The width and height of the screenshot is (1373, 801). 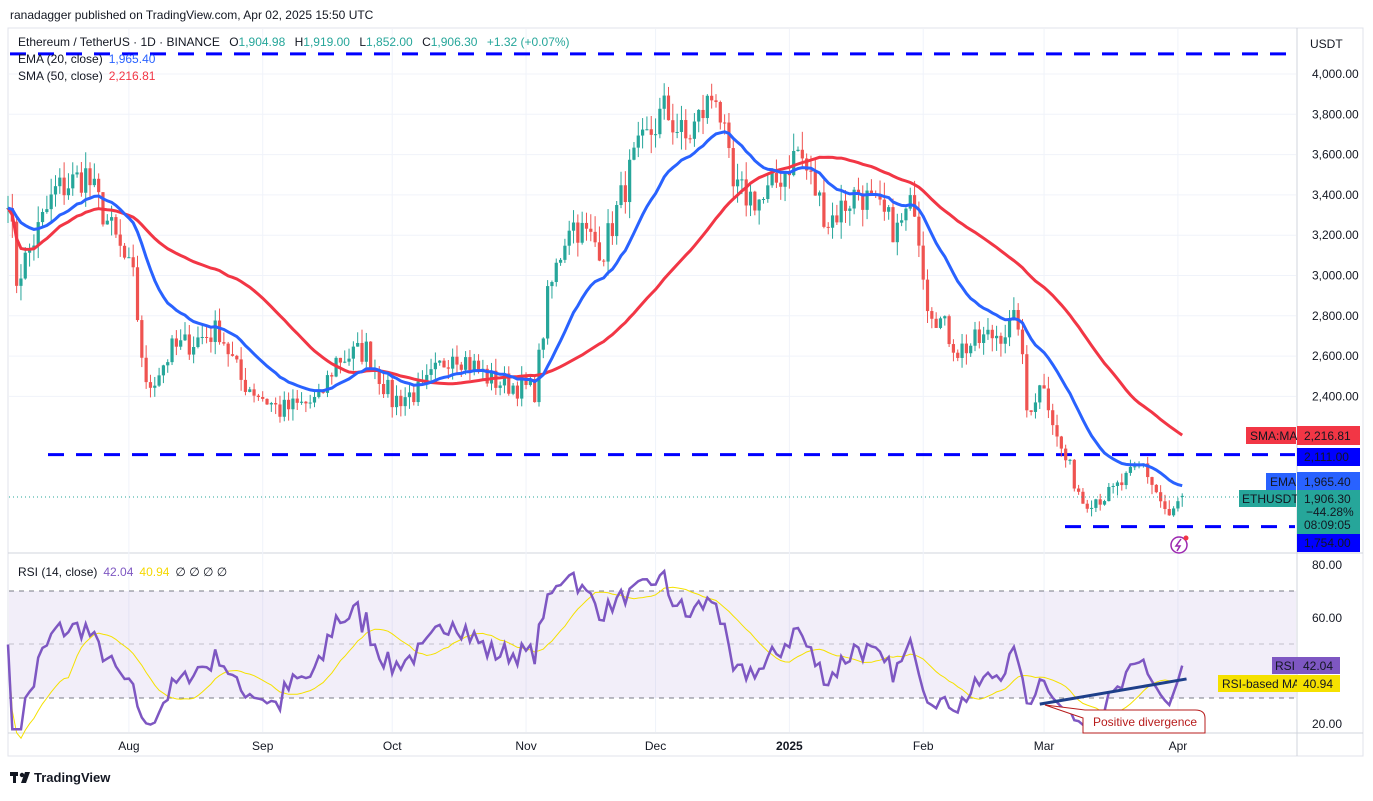 What do you see at coordinates (1327, 525) in the screenshot?
I see `svg-text: 08:09:05` at bounding box center [1327, 525].